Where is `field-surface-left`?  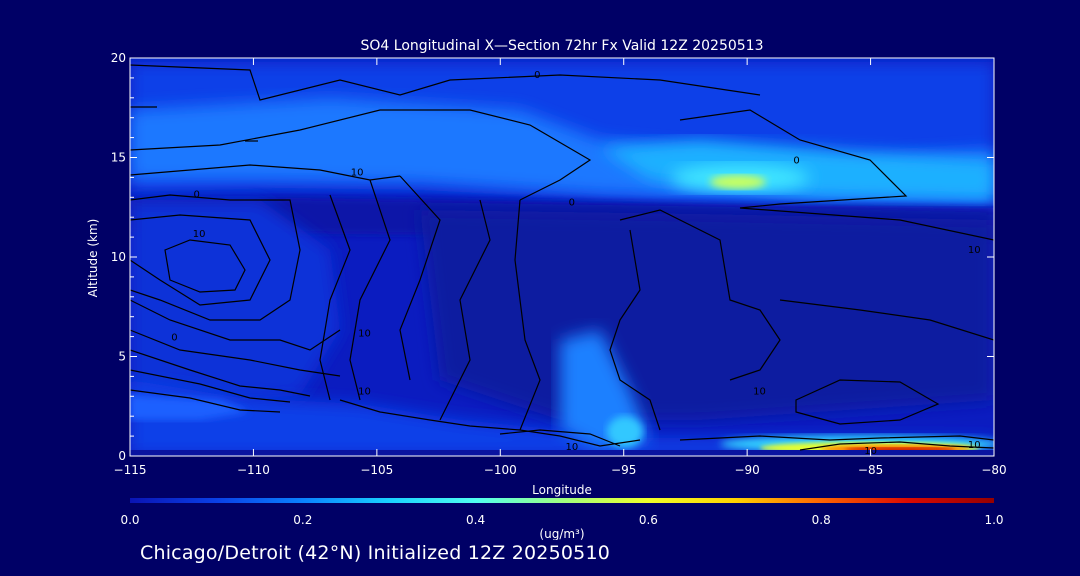 field-surface-left is located at coordinates (190, 407).